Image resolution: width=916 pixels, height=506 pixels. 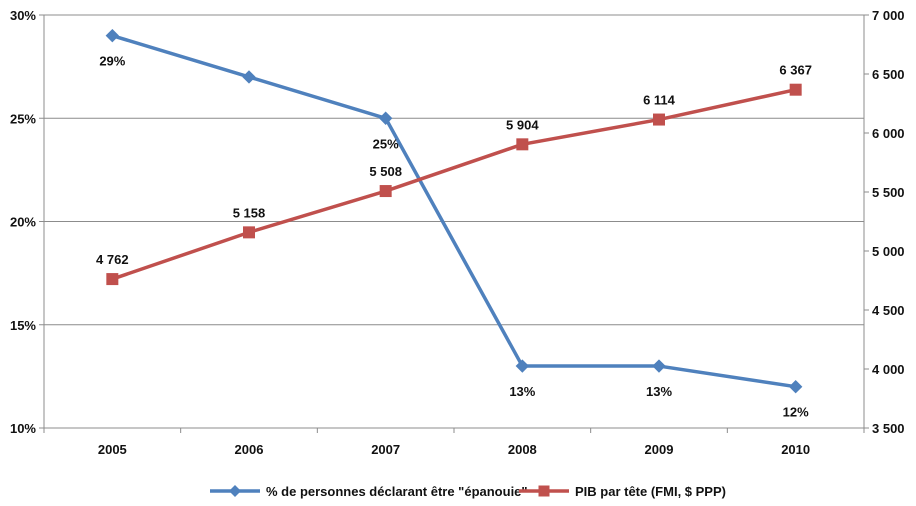 What do you see at coordinates (386, 143) in the screenshot?
I see `happiness-data-label-2007: 25%` at bounding box center [386, 143].